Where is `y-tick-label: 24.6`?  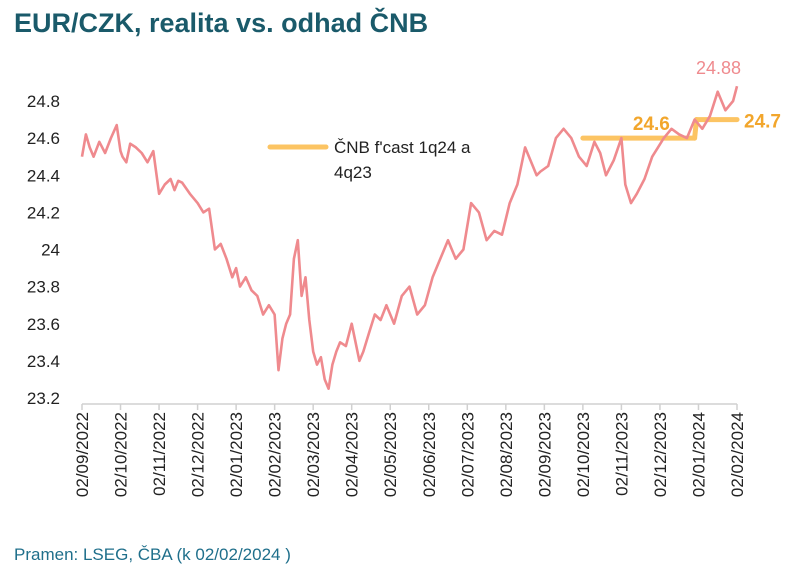 y-tick-label: 24.6 is located at coordinates (43, 138).